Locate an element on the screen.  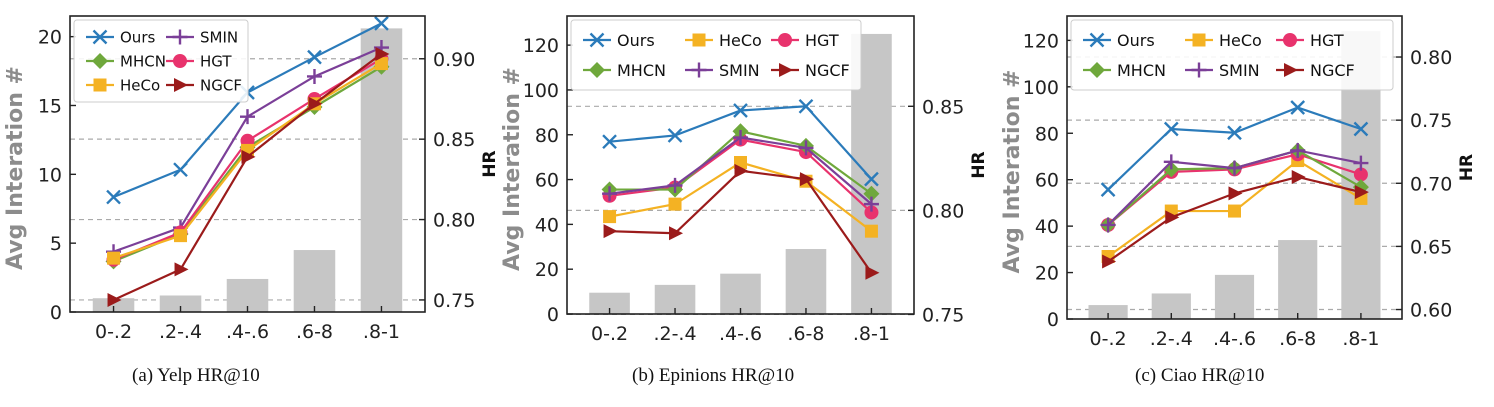
series-point-mhcn is located at coordinates (871, 193).